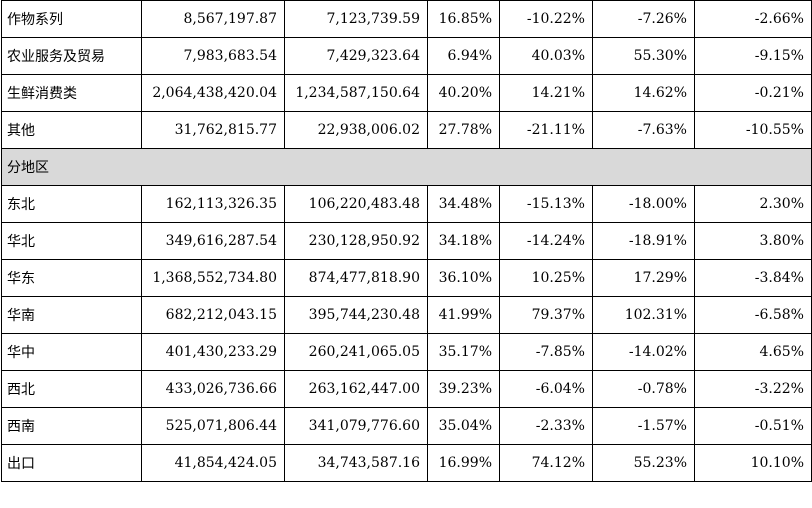 The height and width of the screenshot is (508, 812). I want to click on margin-change-cell: 10.10%, so click(753, 463).